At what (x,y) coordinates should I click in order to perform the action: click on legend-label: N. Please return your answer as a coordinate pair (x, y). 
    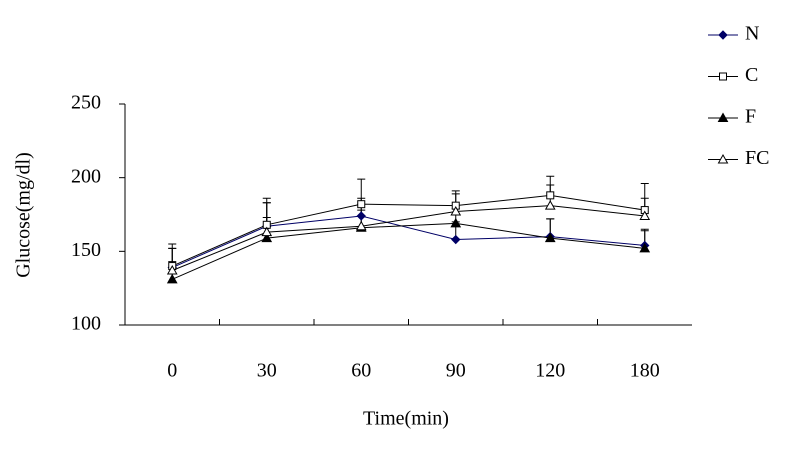
    Looking at the image, I should click on (752, 34).